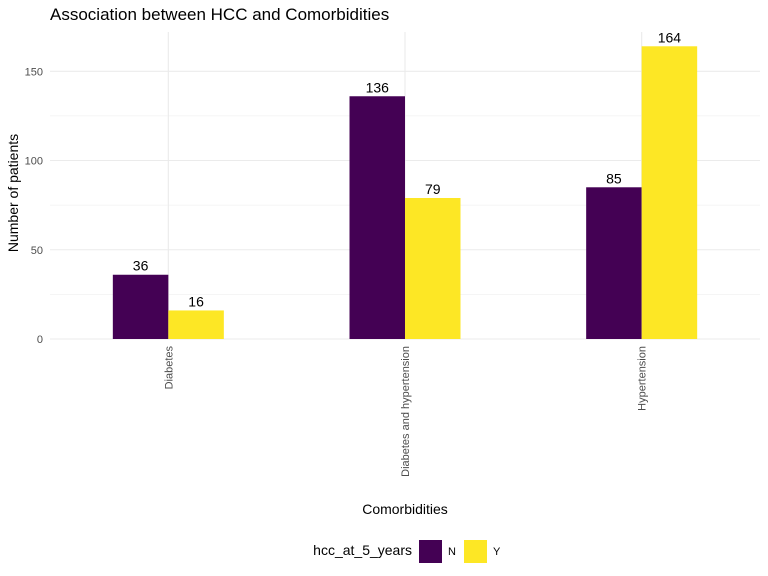 The height and width of the screenshot is (576, 768). What do you see at coordinates (40, 340) in the screenshot?
I see `y-tick-label: 0` at bounding box center [40, 340].